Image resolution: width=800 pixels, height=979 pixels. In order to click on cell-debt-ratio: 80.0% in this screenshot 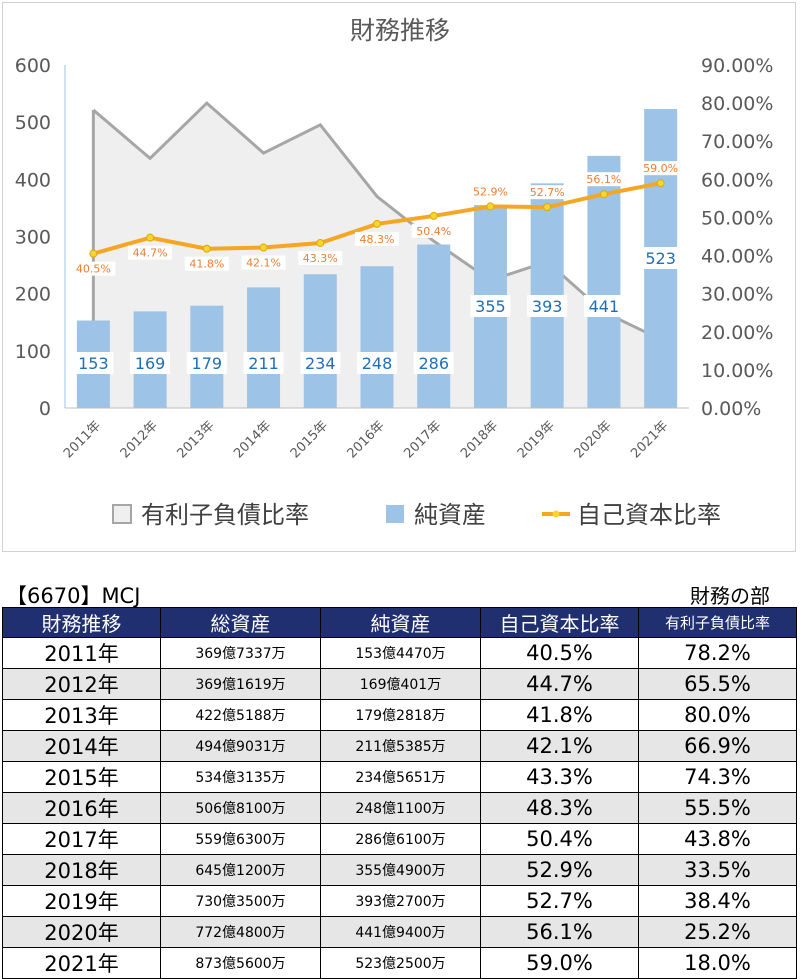, I will do `click(717, 715)`.